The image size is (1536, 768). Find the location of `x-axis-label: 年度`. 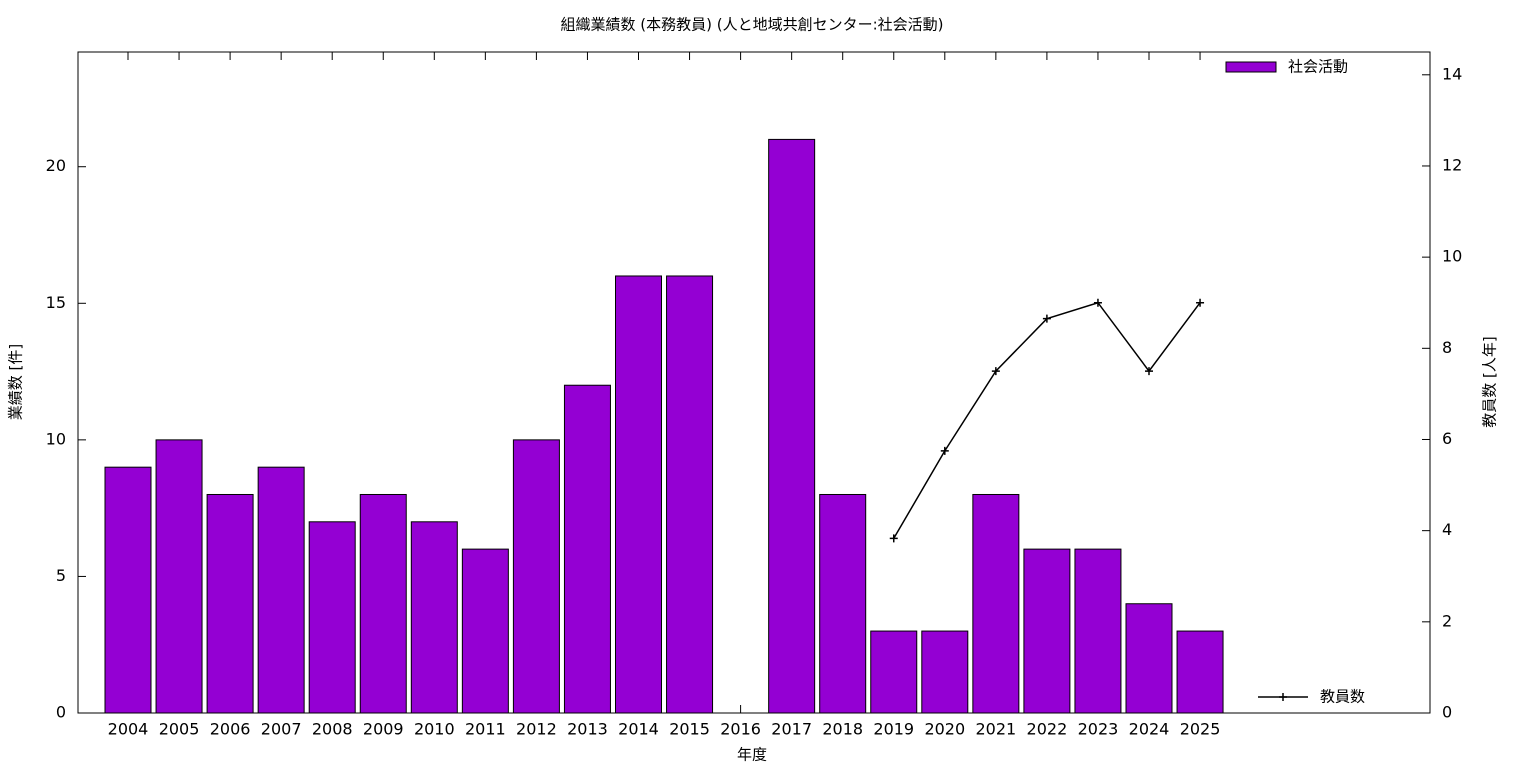

x-axis-label: 年度 is located at coordinates (752, 755).